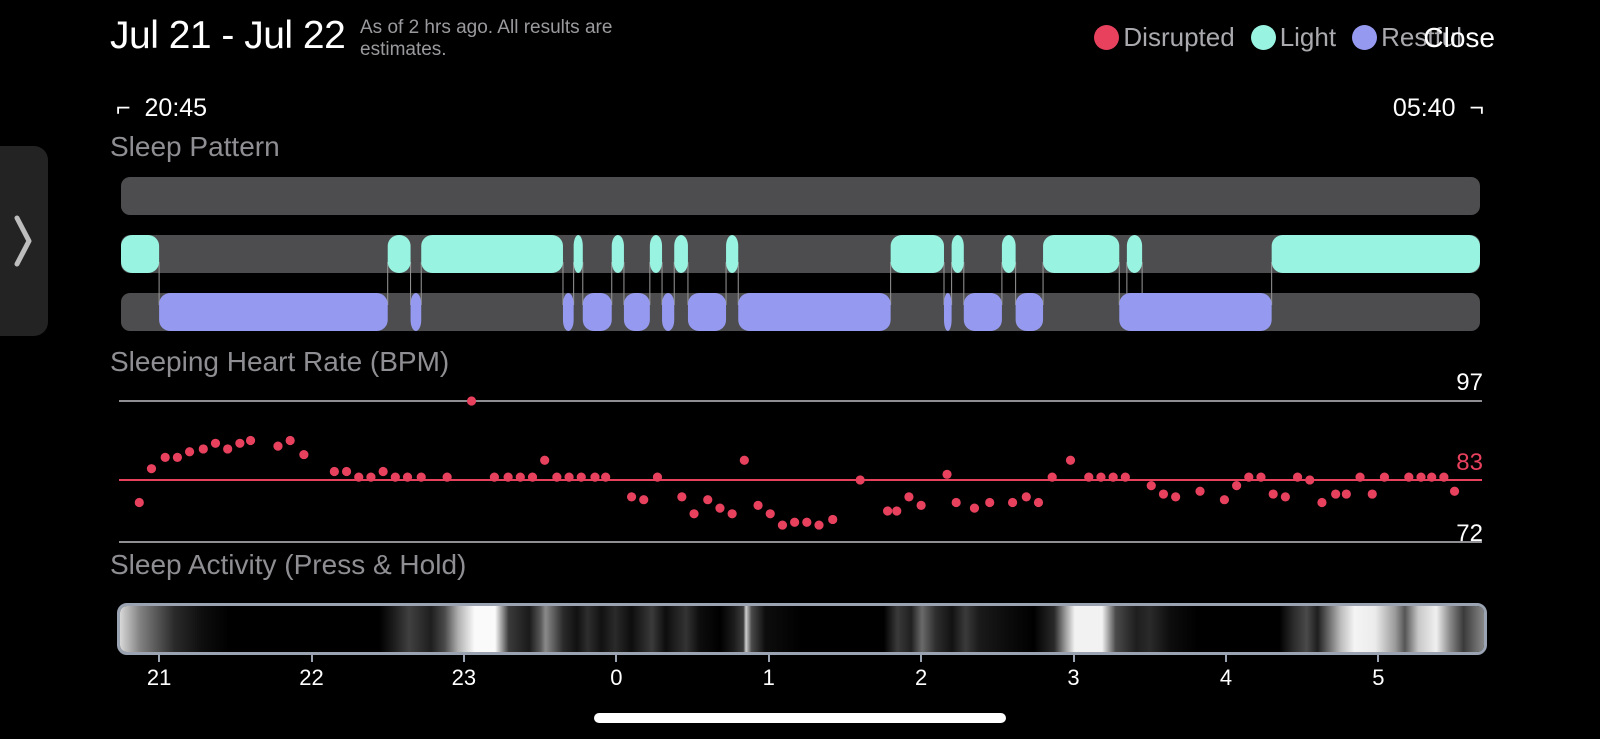 This screenshot has width=1600, height=739. I want to click on legend-item-restful: Restful, so click(1407, 37).